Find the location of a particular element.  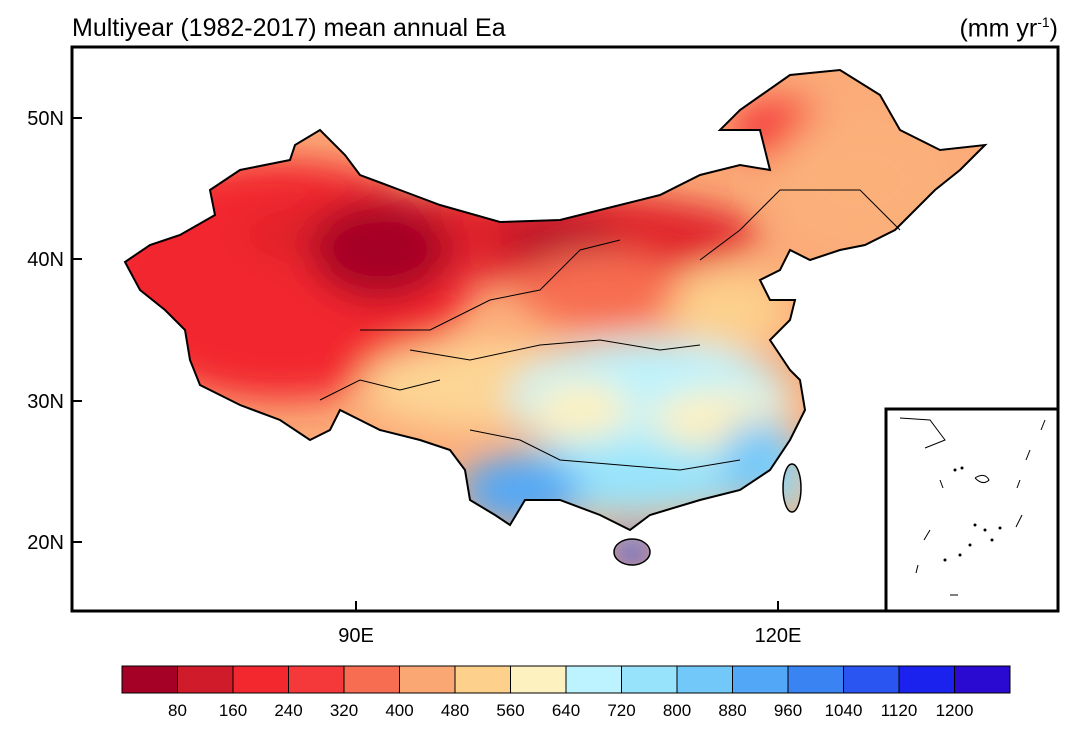

colorbar-label: 320 is located at coordinates (344, 710).